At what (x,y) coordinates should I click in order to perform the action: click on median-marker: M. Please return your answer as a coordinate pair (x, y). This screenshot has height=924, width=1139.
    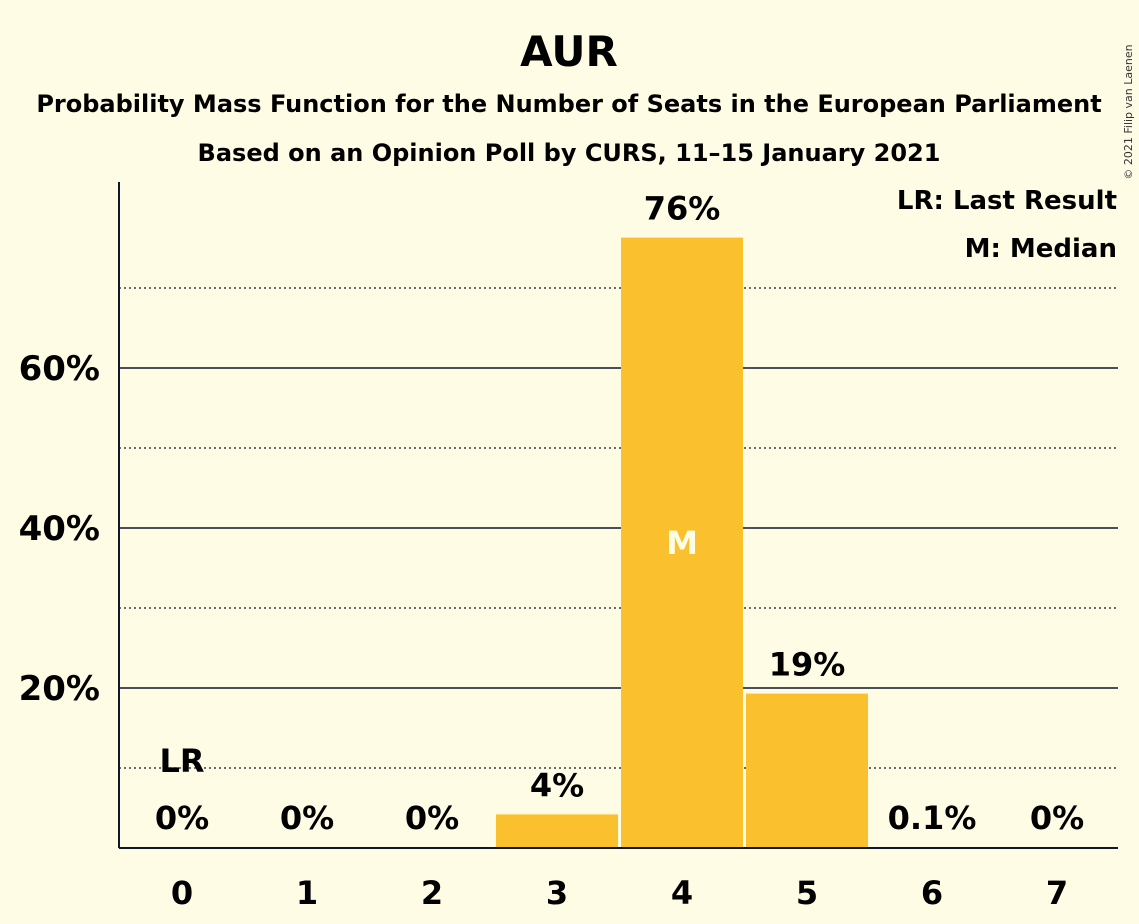
    Looking at the image, I should click on (682, 543).